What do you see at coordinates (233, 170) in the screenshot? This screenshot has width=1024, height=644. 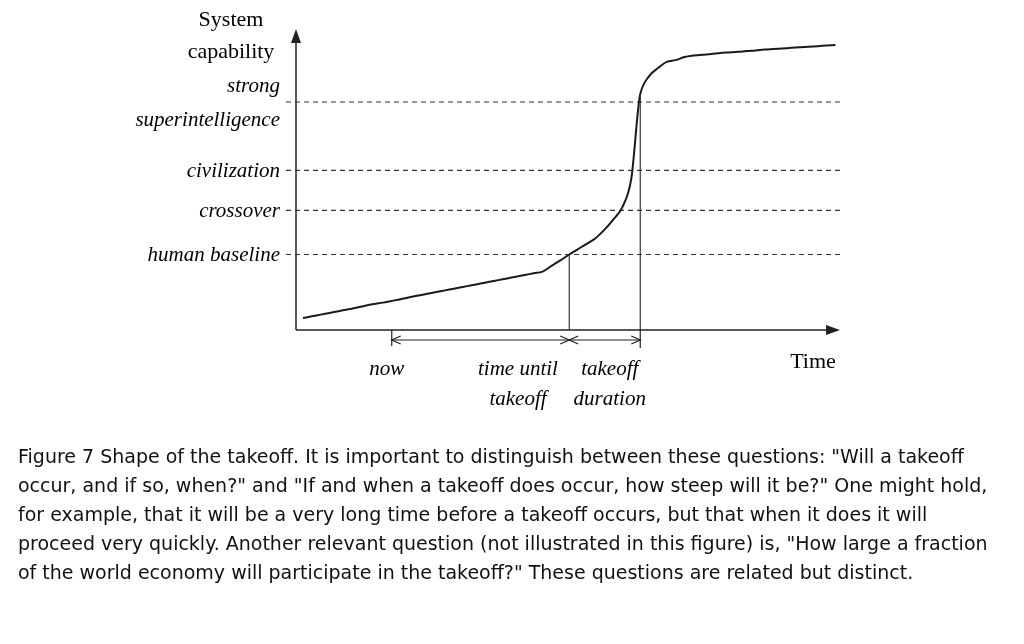 I see `ref-line-label: civilization` at bounding box center [233, 170].